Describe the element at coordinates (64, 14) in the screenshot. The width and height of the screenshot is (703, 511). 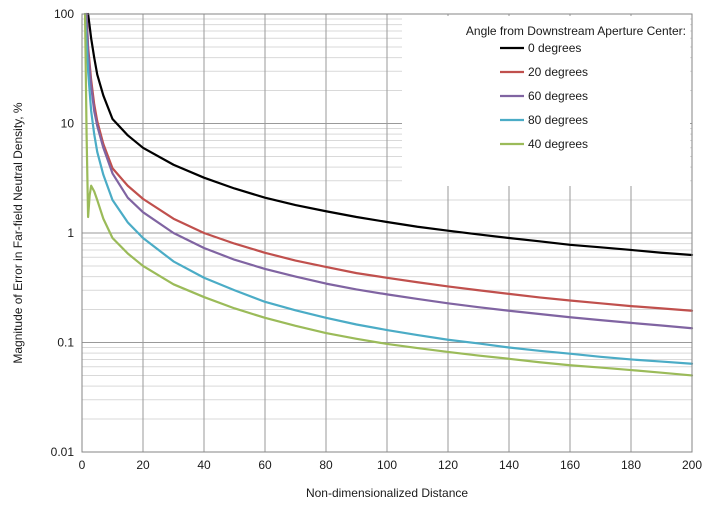
I see `y-tick-label: 100` at that location.